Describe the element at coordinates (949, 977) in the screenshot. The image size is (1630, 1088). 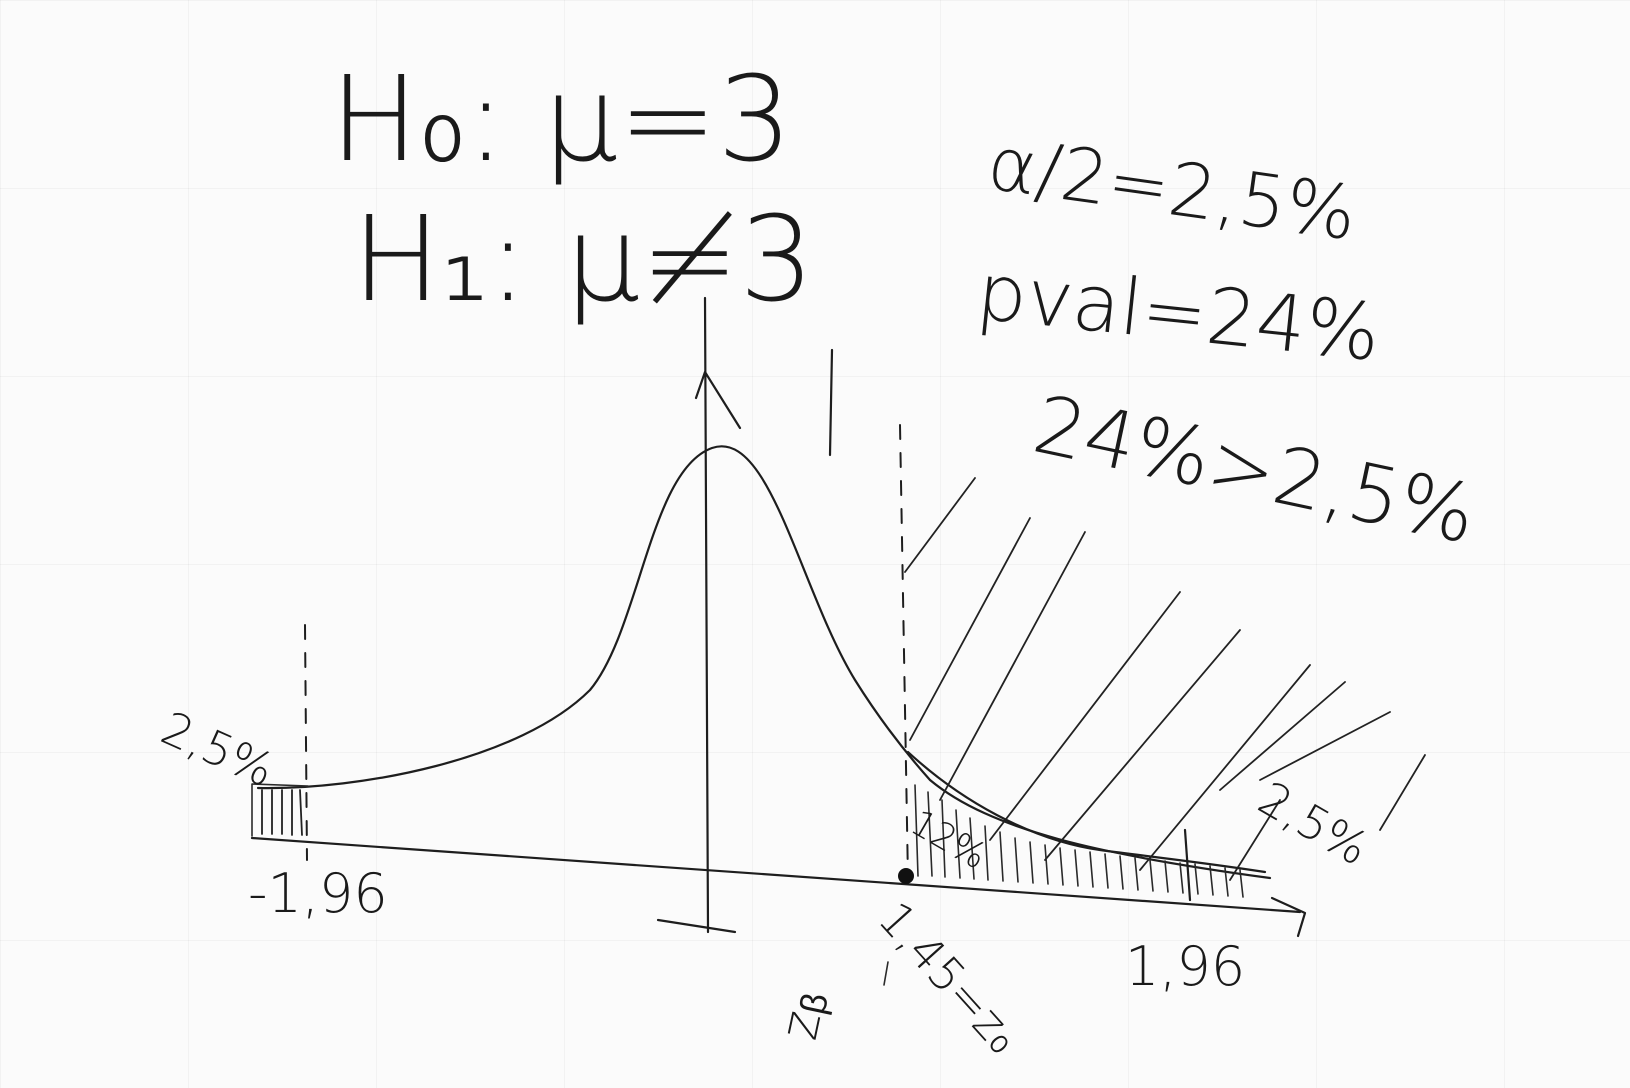
I see `test-stat-label: 1,45=z₀` at that location.